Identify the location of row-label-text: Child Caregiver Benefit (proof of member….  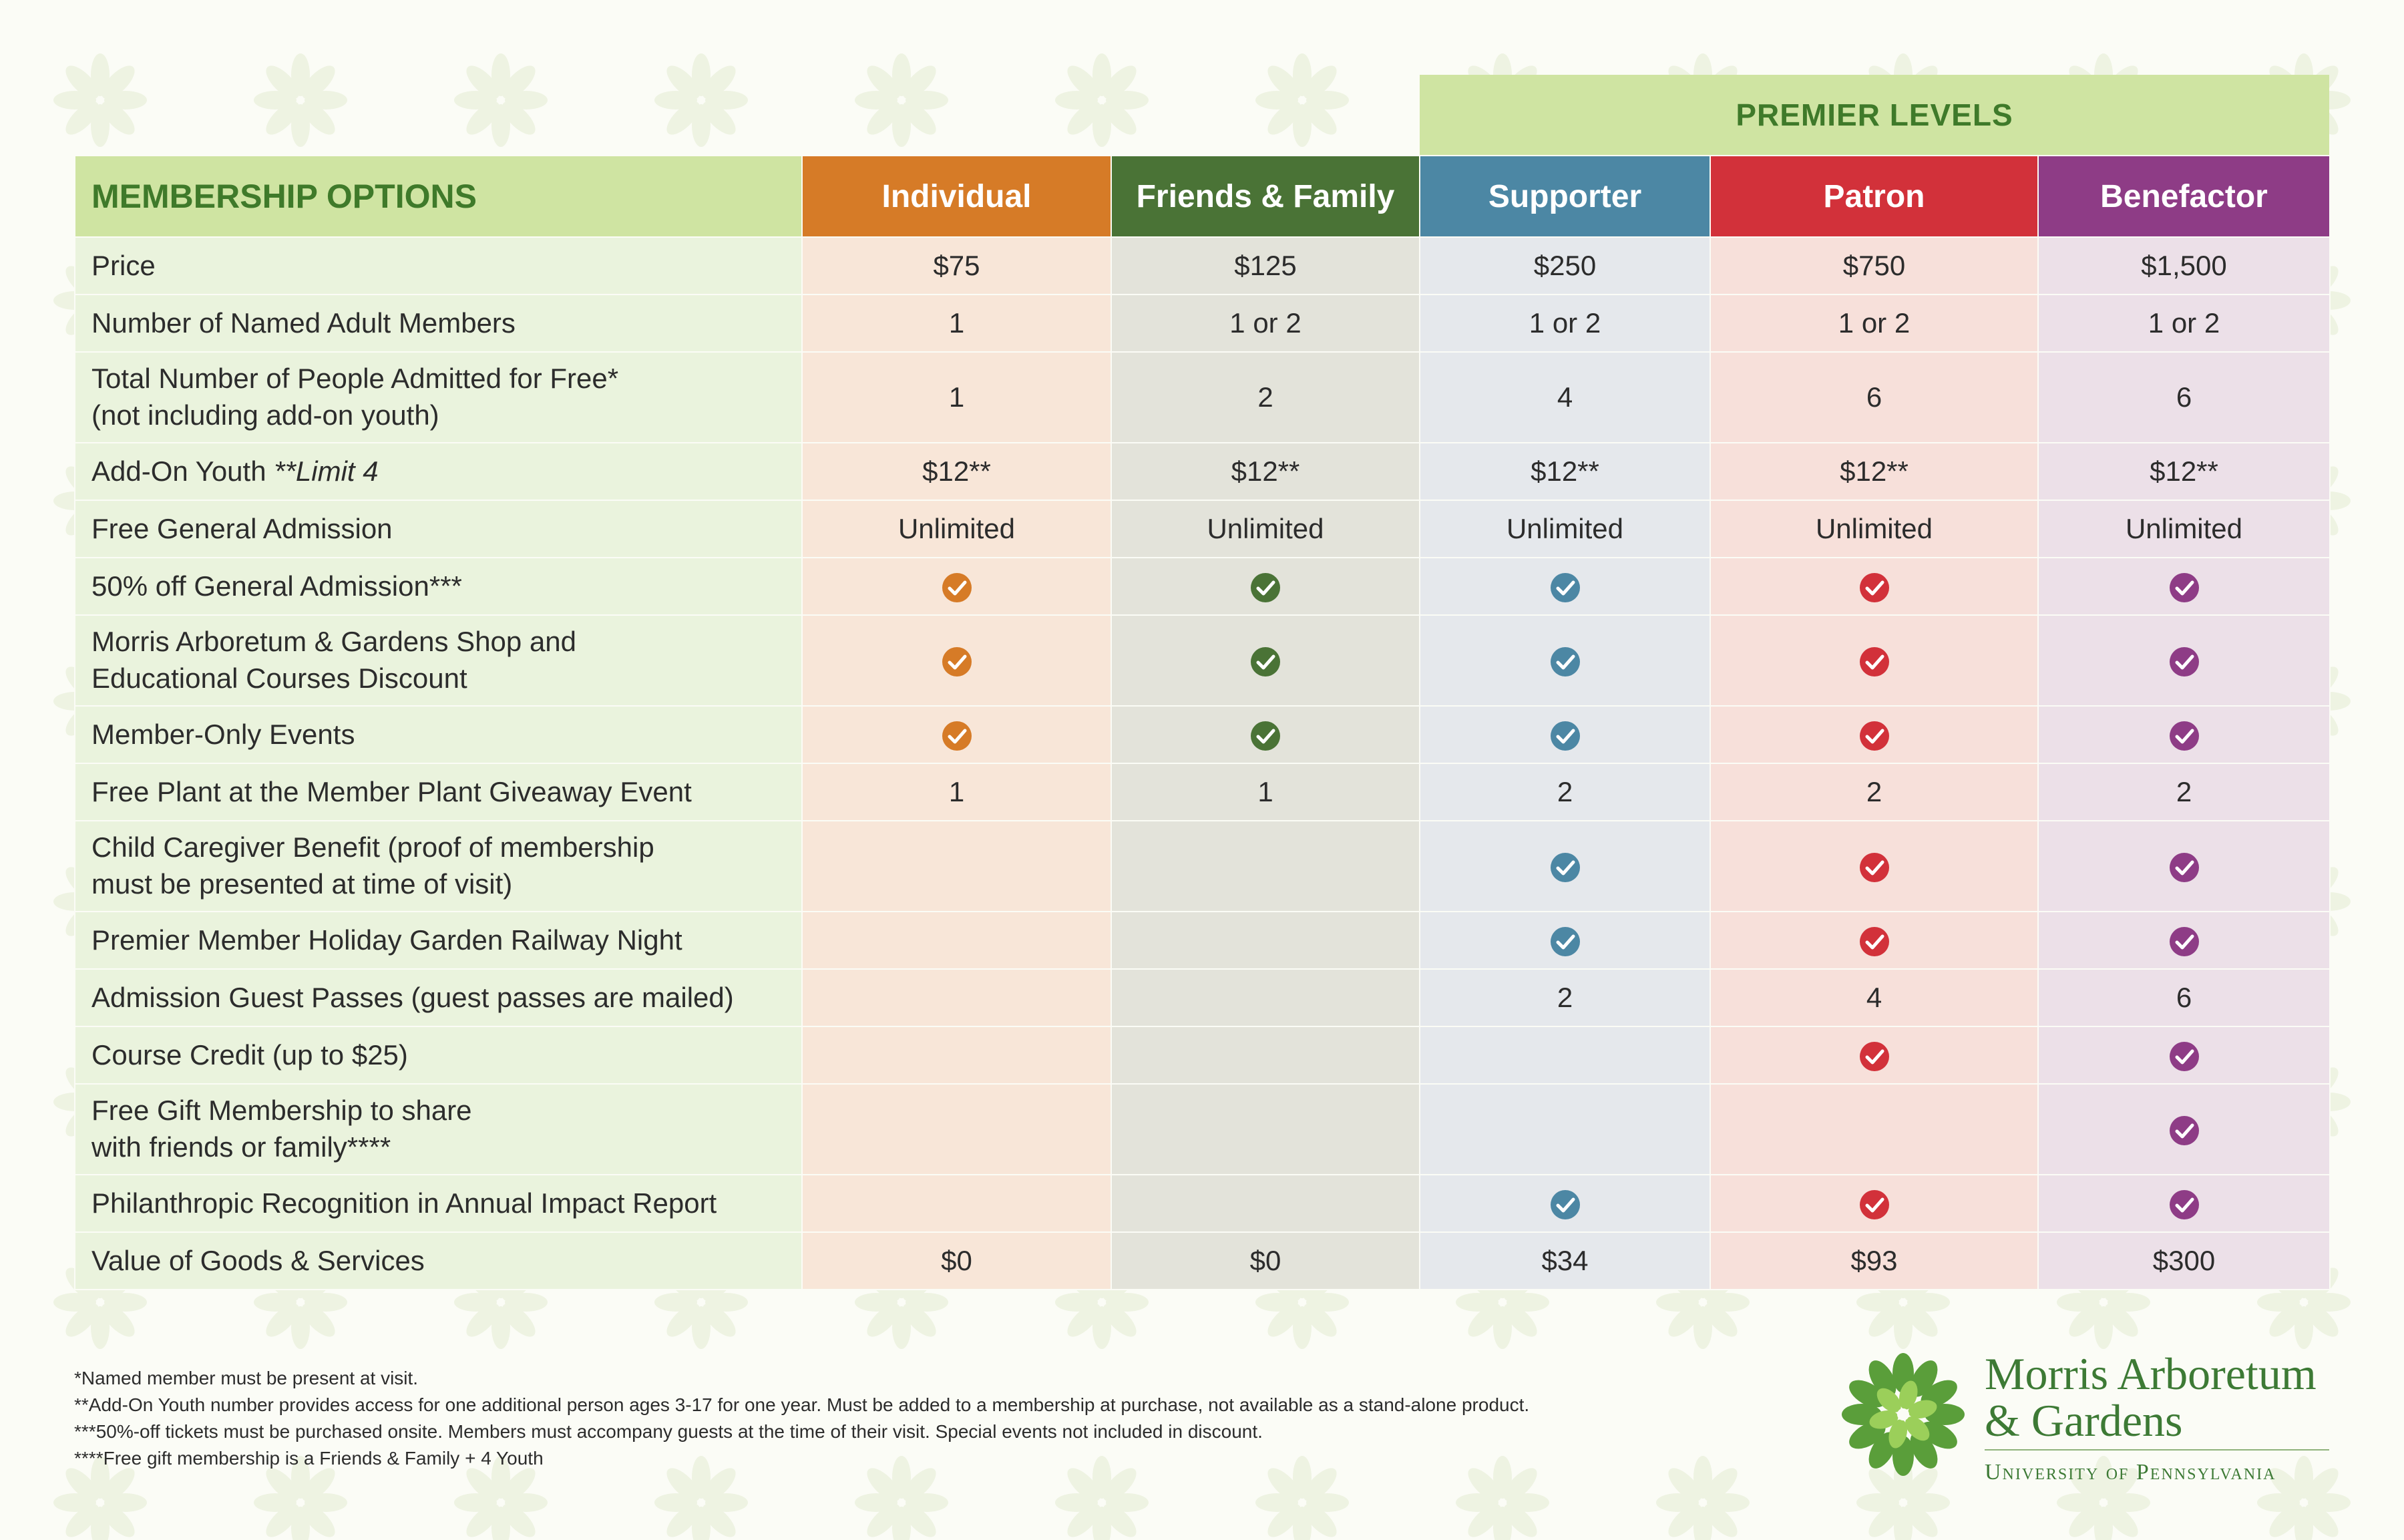
(373, 847).